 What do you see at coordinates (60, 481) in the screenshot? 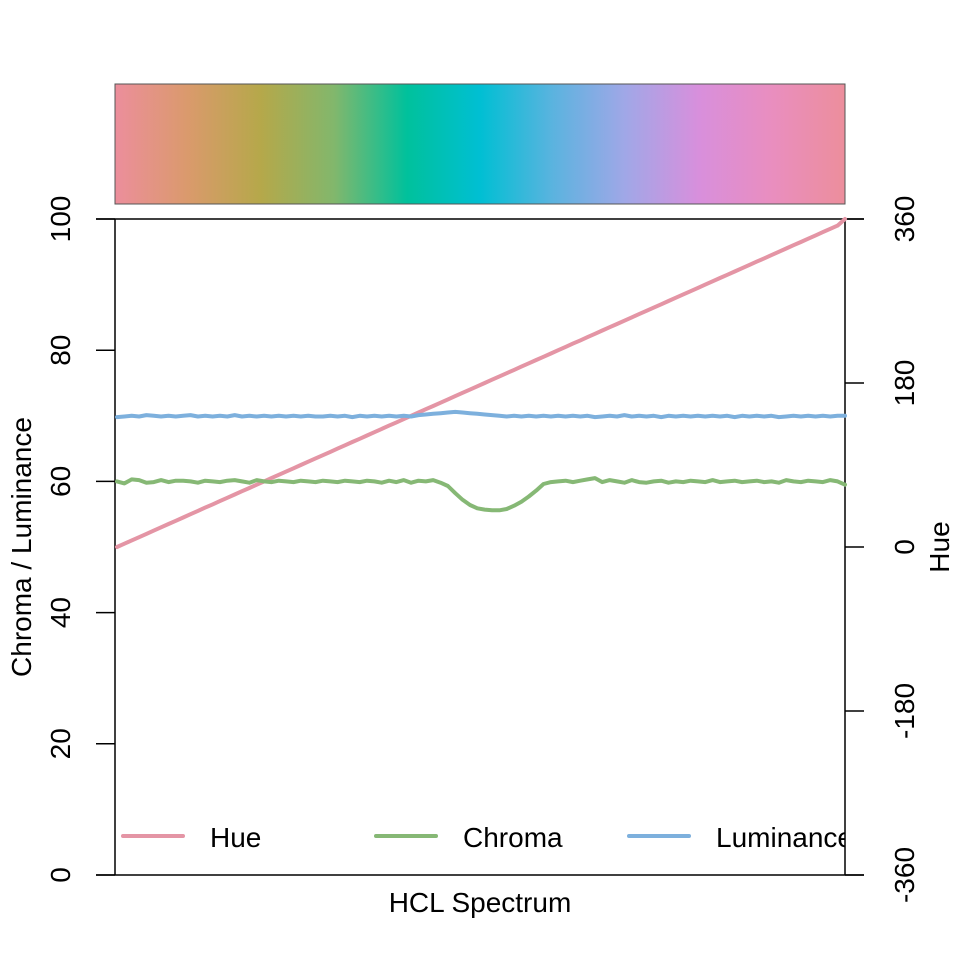
I see `left-tick-label: 60` at bounding box center [60, 481].